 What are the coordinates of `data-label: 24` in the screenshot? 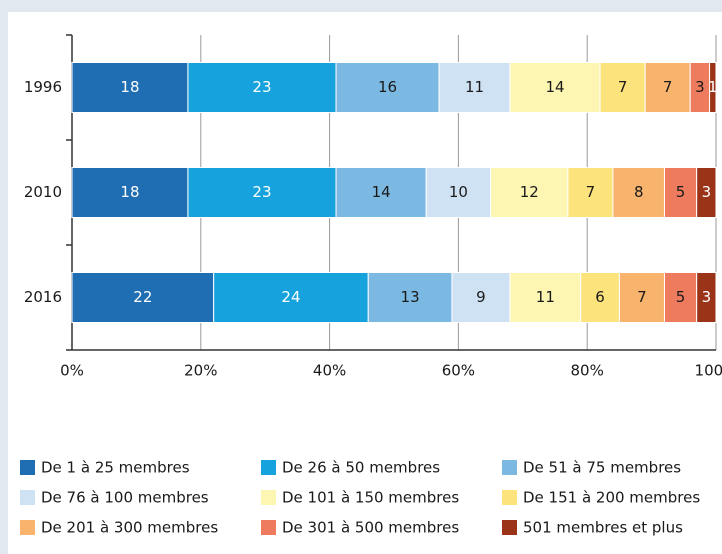 It's located at (290, 297).